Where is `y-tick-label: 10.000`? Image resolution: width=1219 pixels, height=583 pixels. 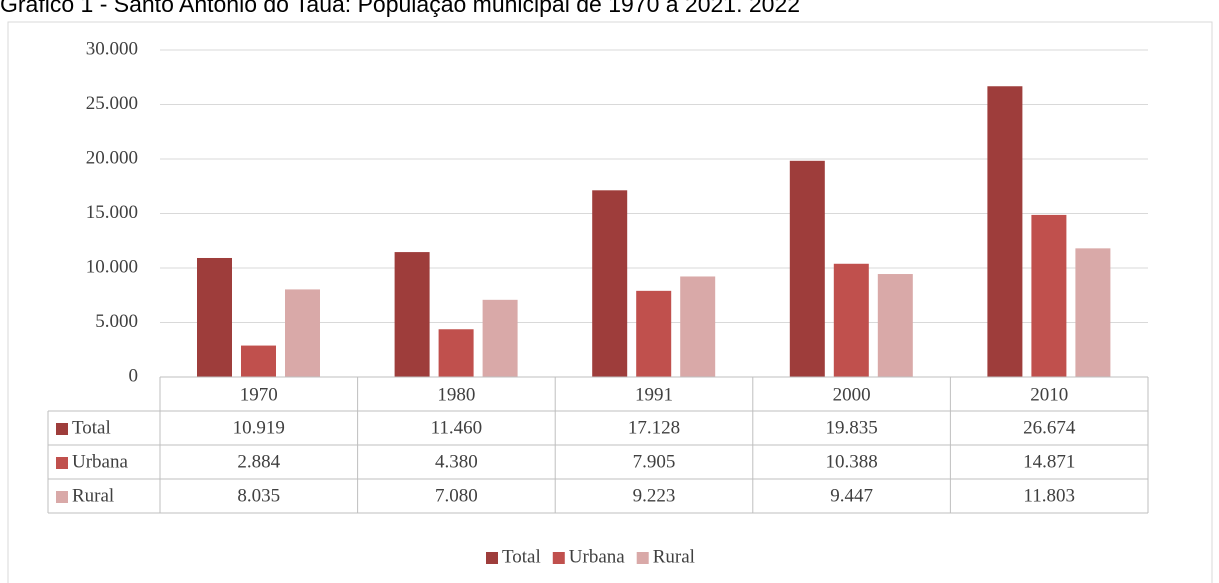 y-tick-label: 10.000 is located at coordinates (112, 266).